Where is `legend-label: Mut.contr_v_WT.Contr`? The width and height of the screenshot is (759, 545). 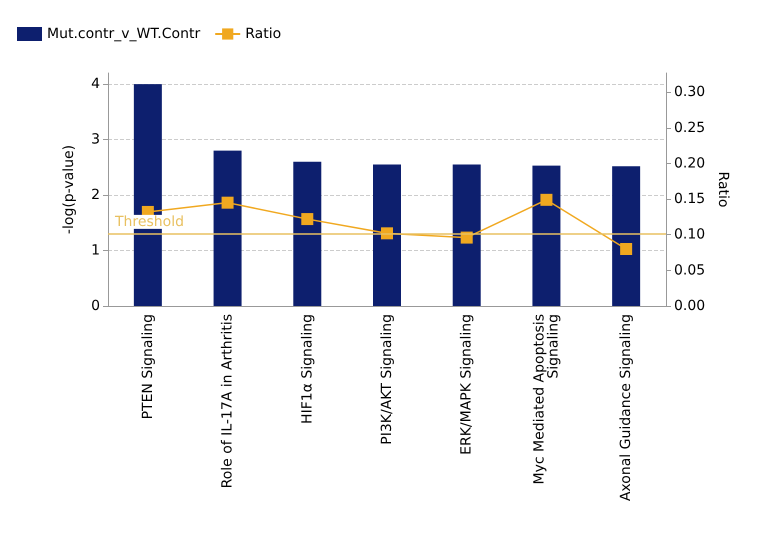 legend-label: Mut.contr_v_WT.Contr is located at coordinates (123, 34).